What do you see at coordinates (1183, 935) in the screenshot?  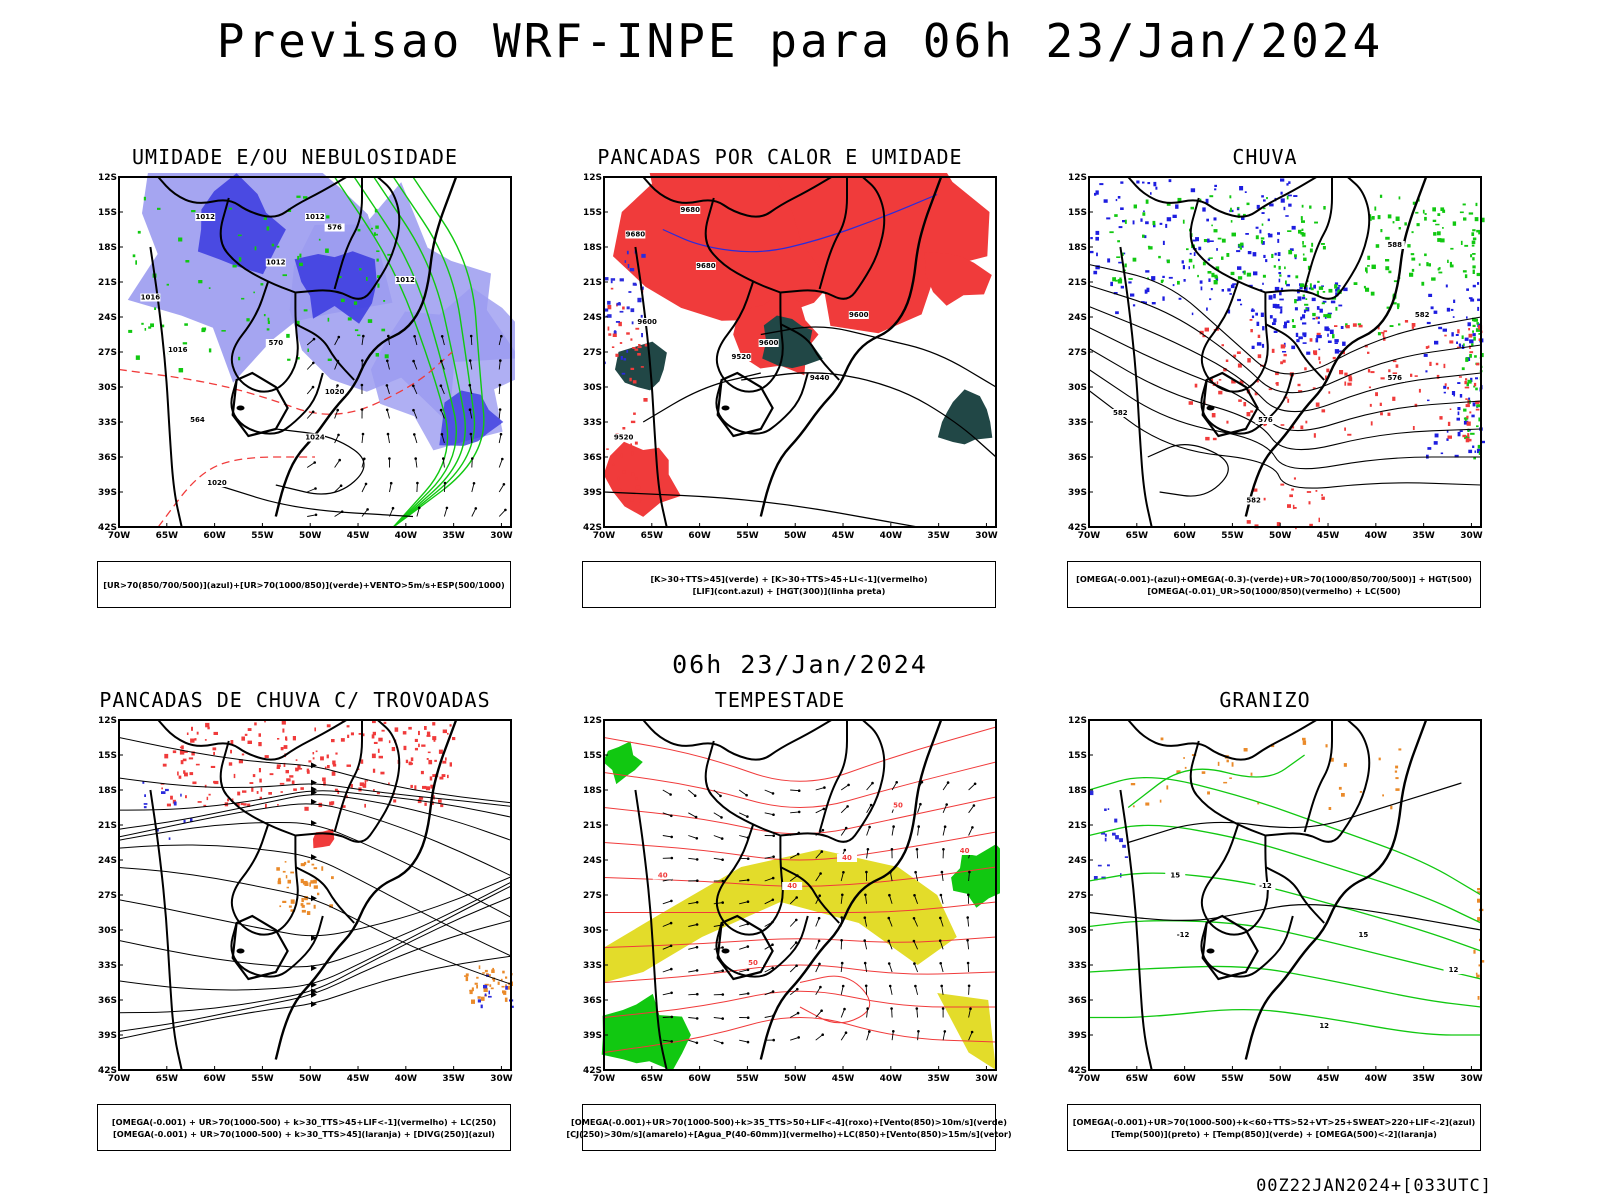 I see `contour-label: -12` at bounding box center [1183, 935].